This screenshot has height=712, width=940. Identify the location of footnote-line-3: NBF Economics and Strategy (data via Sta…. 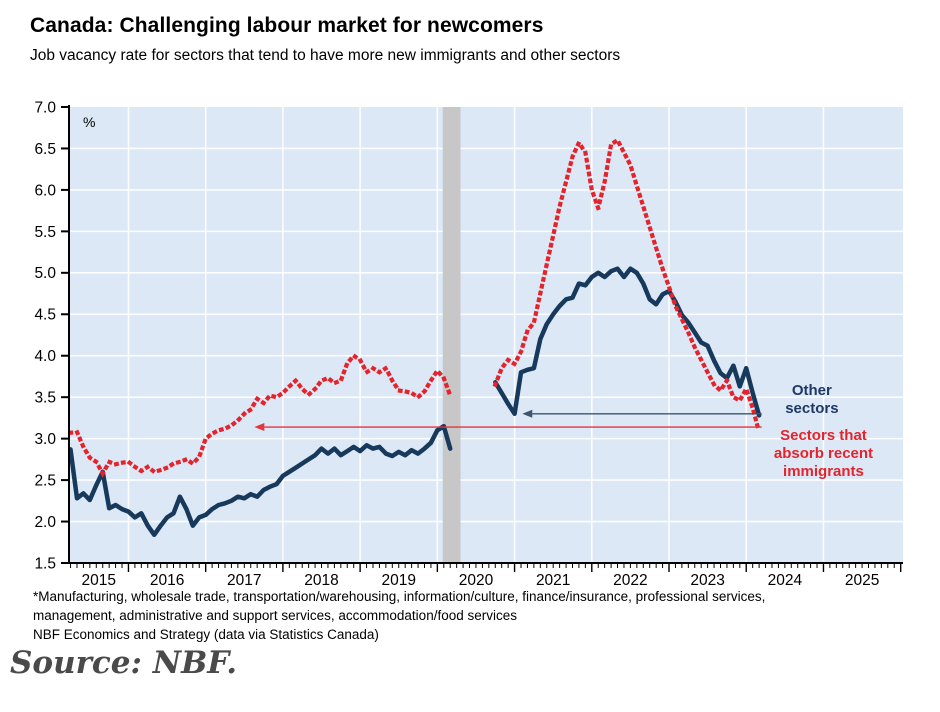
(206, 634).